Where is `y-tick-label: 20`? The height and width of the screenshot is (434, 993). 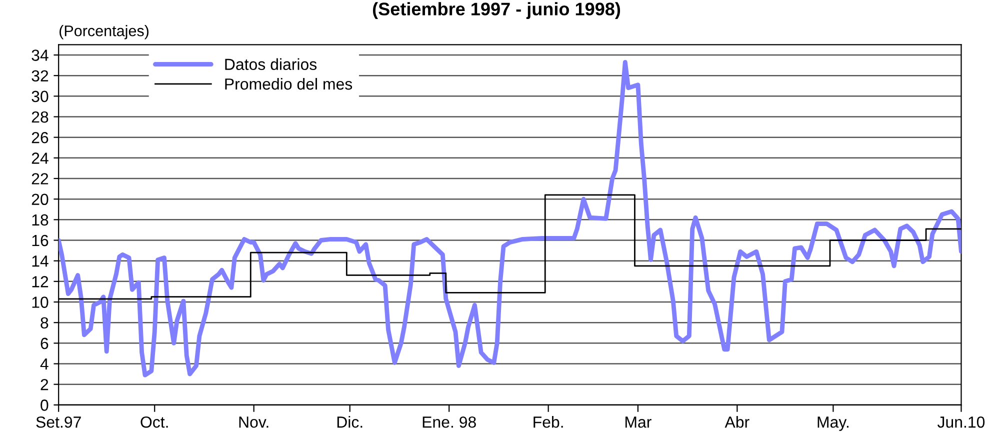
y-tick-label: 20 is located at coordinates (40, 200).